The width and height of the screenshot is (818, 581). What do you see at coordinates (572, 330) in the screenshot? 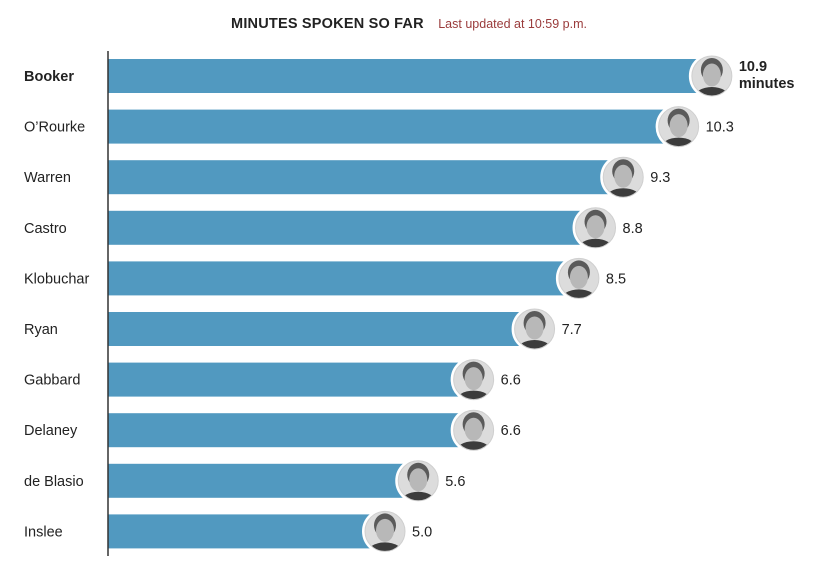
I see `value-label: 7.7` at bounding box center [572, 330].